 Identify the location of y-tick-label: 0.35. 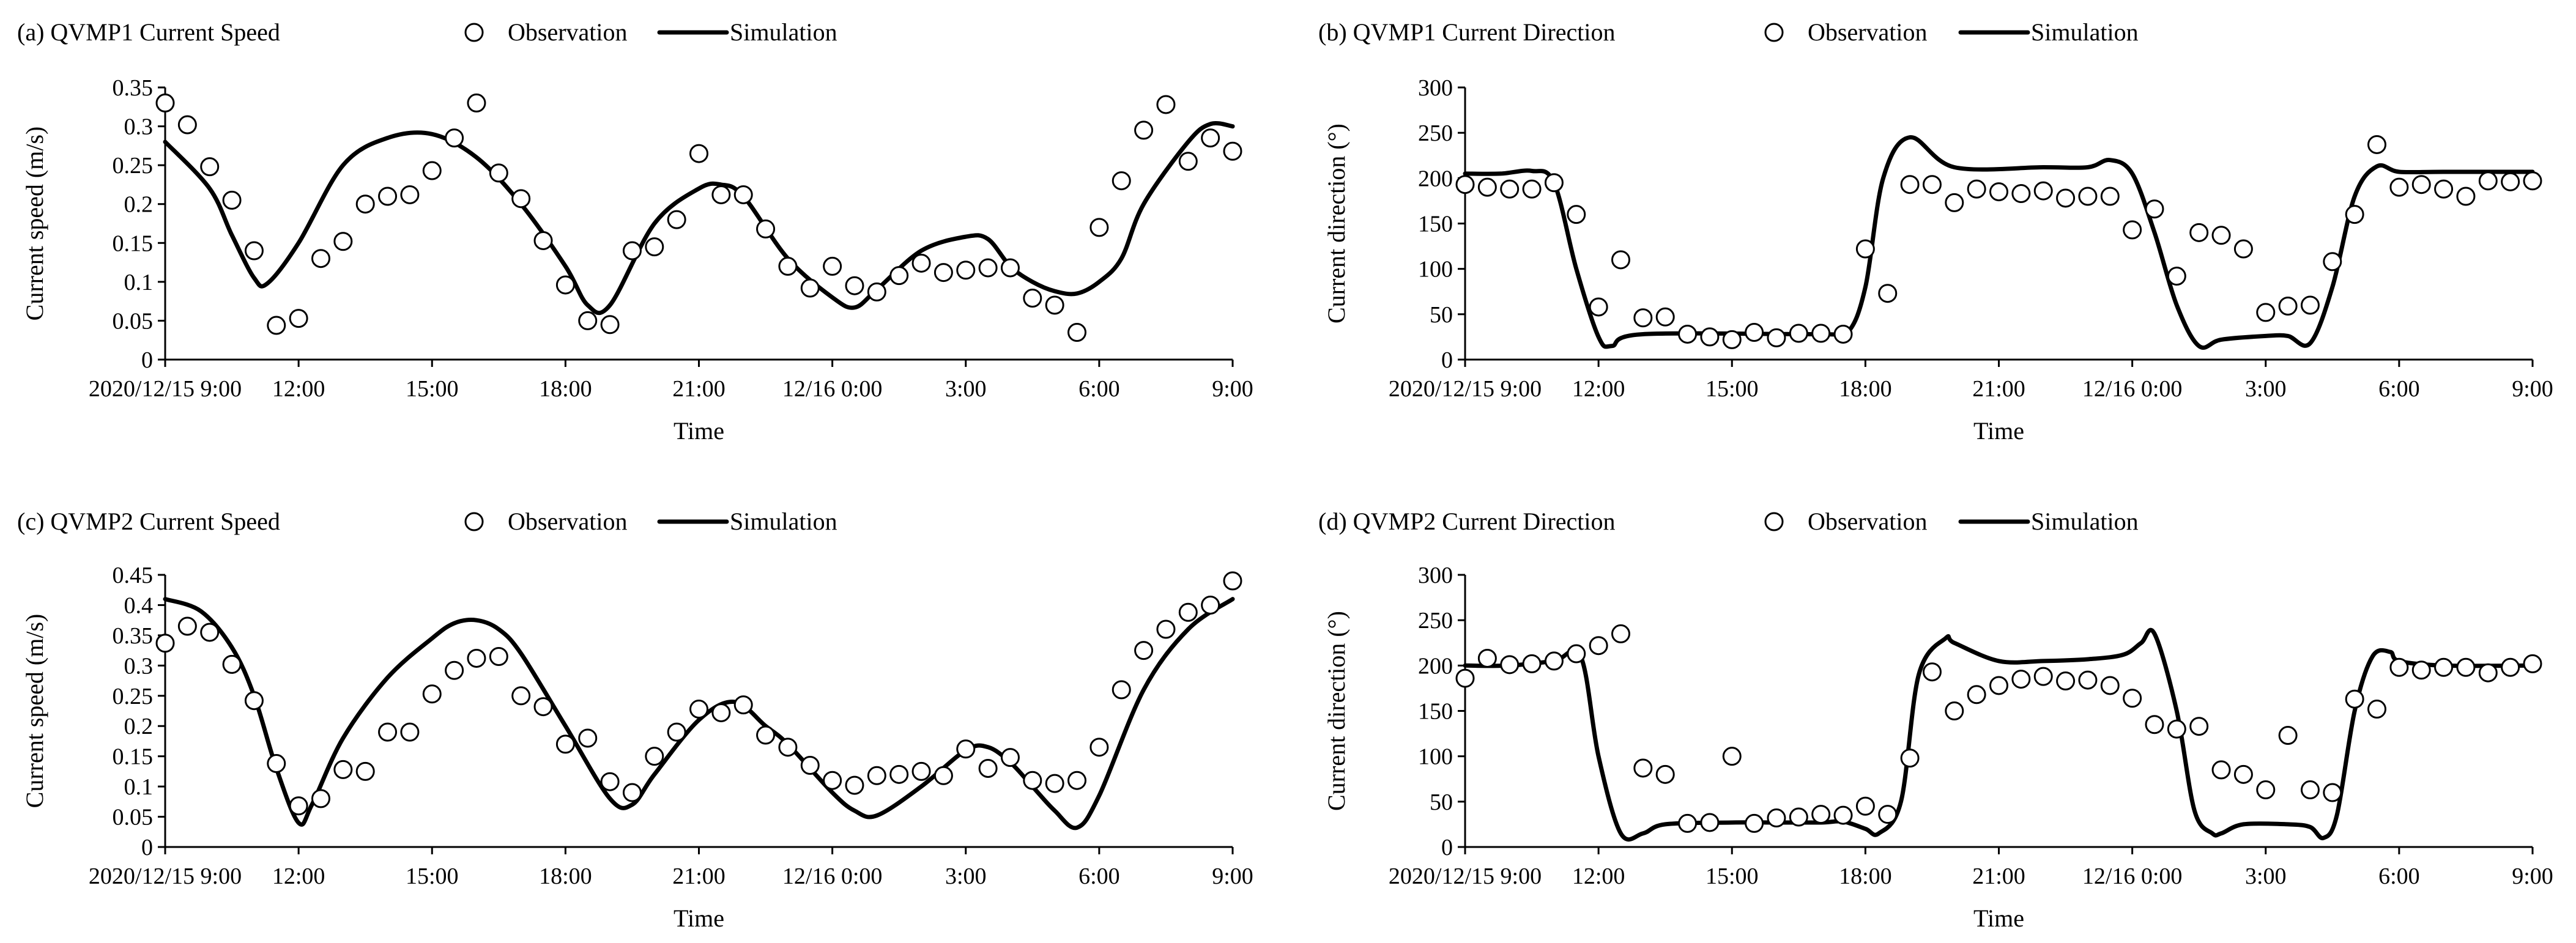
(133, 636).